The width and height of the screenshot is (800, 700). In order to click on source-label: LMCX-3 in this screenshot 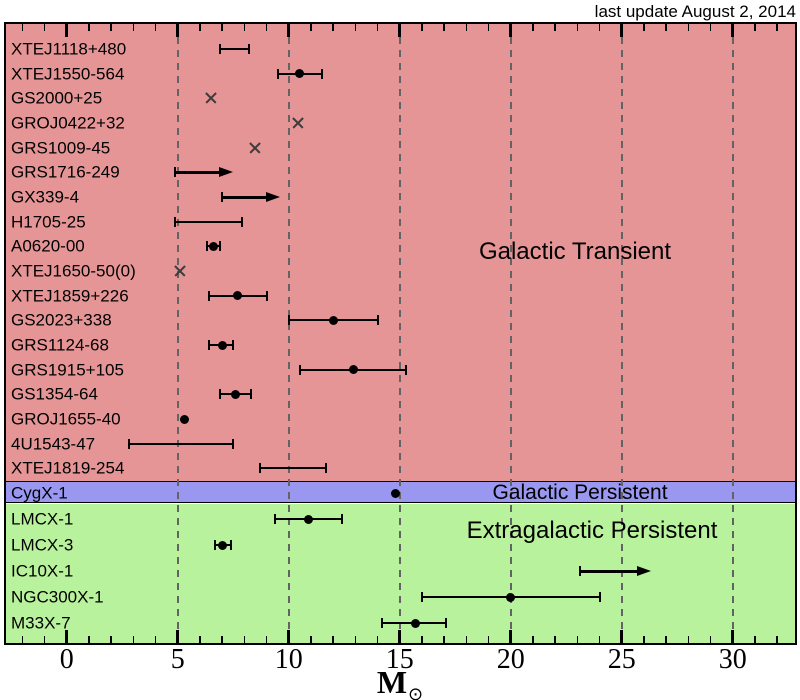, I will do `click(42, 545)`.